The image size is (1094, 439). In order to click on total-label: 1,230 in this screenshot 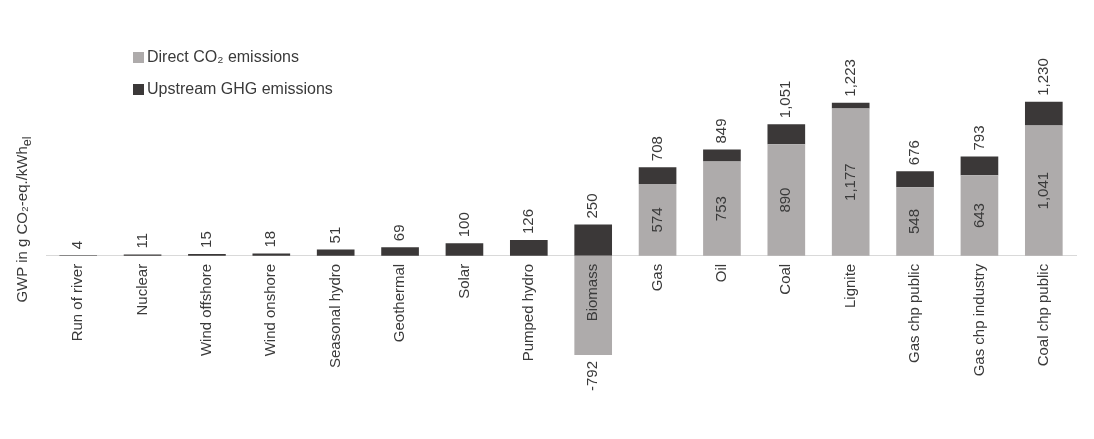, I will do `click(1042, 77)`.